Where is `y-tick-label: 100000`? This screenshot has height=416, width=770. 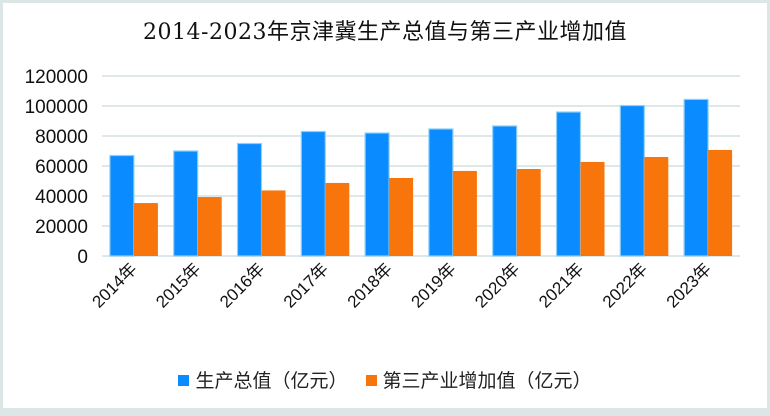
y-tick-label: 100000 is located at coordinates (56, 107).